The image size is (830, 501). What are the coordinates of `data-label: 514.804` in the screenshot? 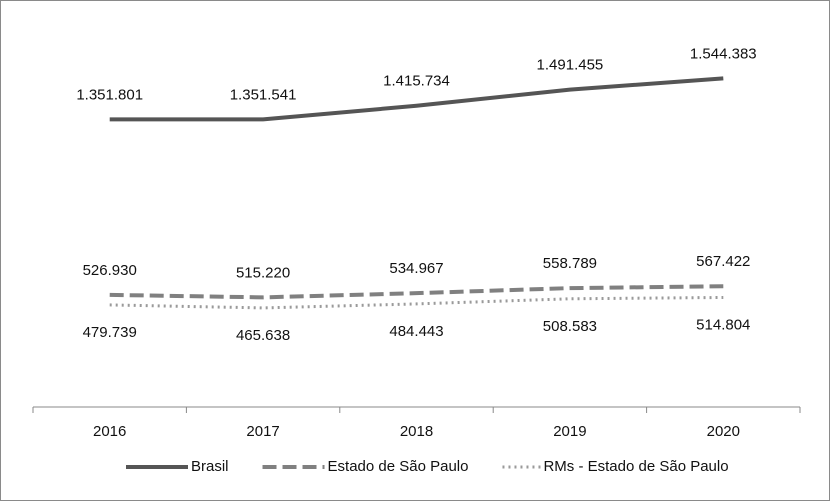 It's located at (723, 324).